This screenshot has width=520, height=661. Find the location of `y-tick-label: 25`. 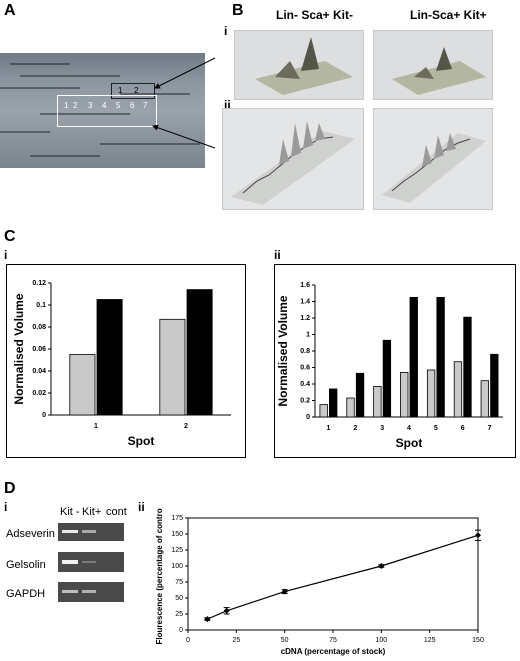

y-tick-label: 25 is located at coordinates (179, 614).